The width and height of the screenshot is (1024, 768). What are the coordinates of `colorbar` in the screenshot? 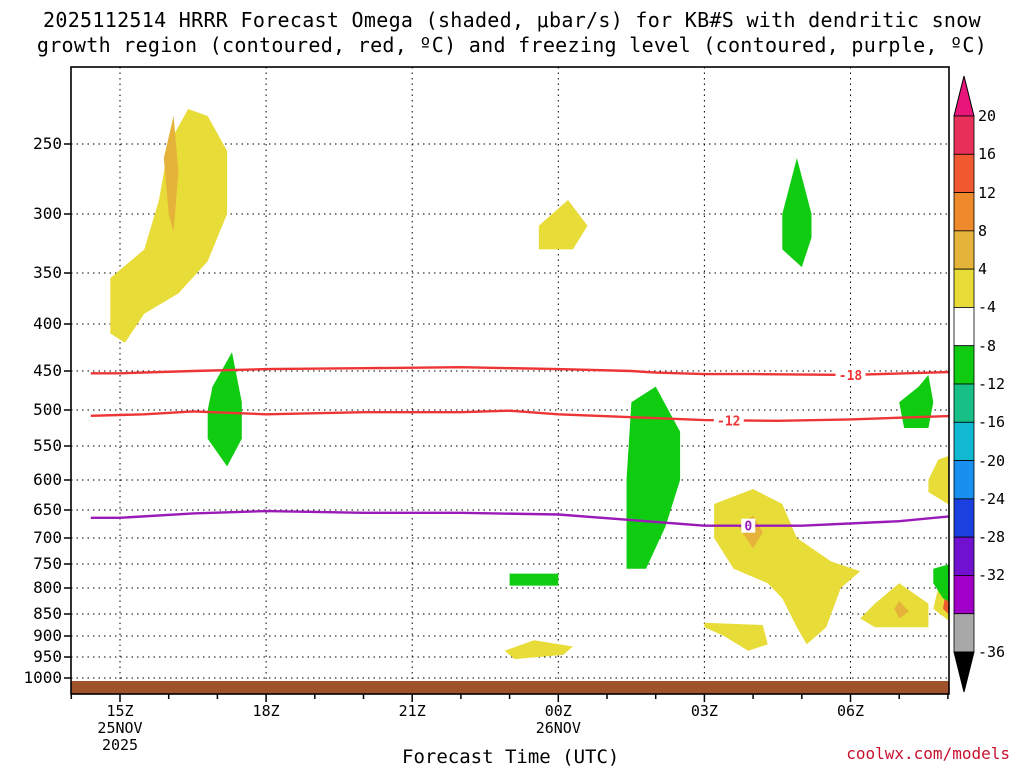 It's located at (964, 384).